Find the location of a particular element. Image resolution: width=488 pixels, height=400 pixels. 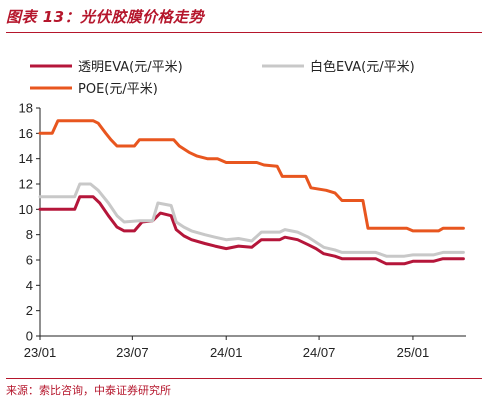

y-tick-label: 4 is located at coordinates (29, 285).